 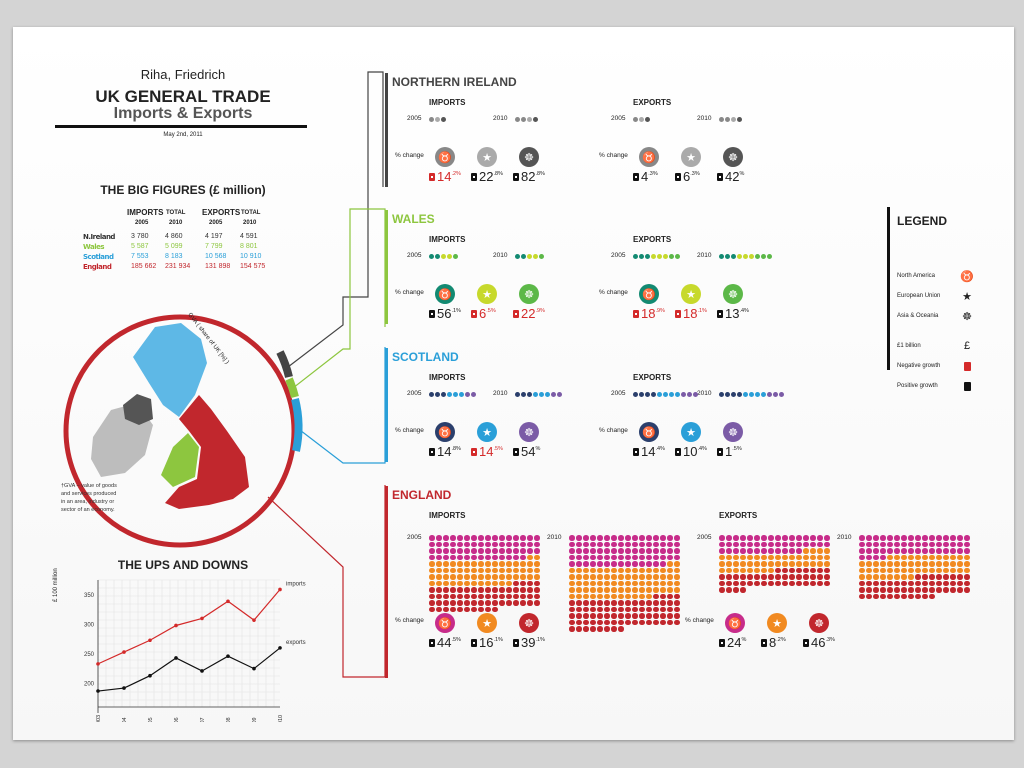 What do you see at coordinates (919, 296) in the screenshot?
I see `legend-item-label: European Union` at bounding box center [919, 296].